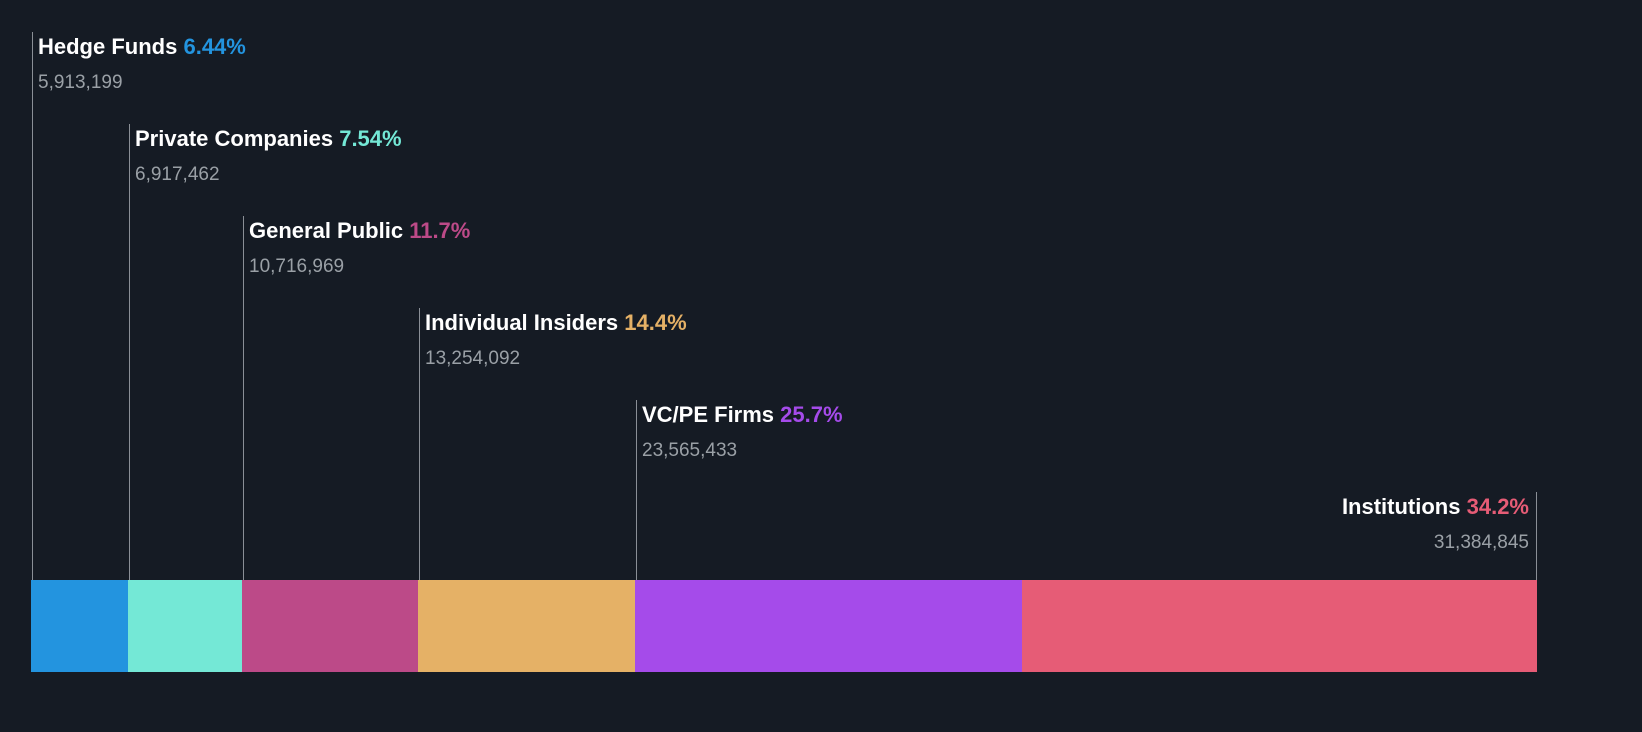  Describe the element at coordinates (1279, 626) in the screenshot. I see `bar-segment-institutions` at that location.